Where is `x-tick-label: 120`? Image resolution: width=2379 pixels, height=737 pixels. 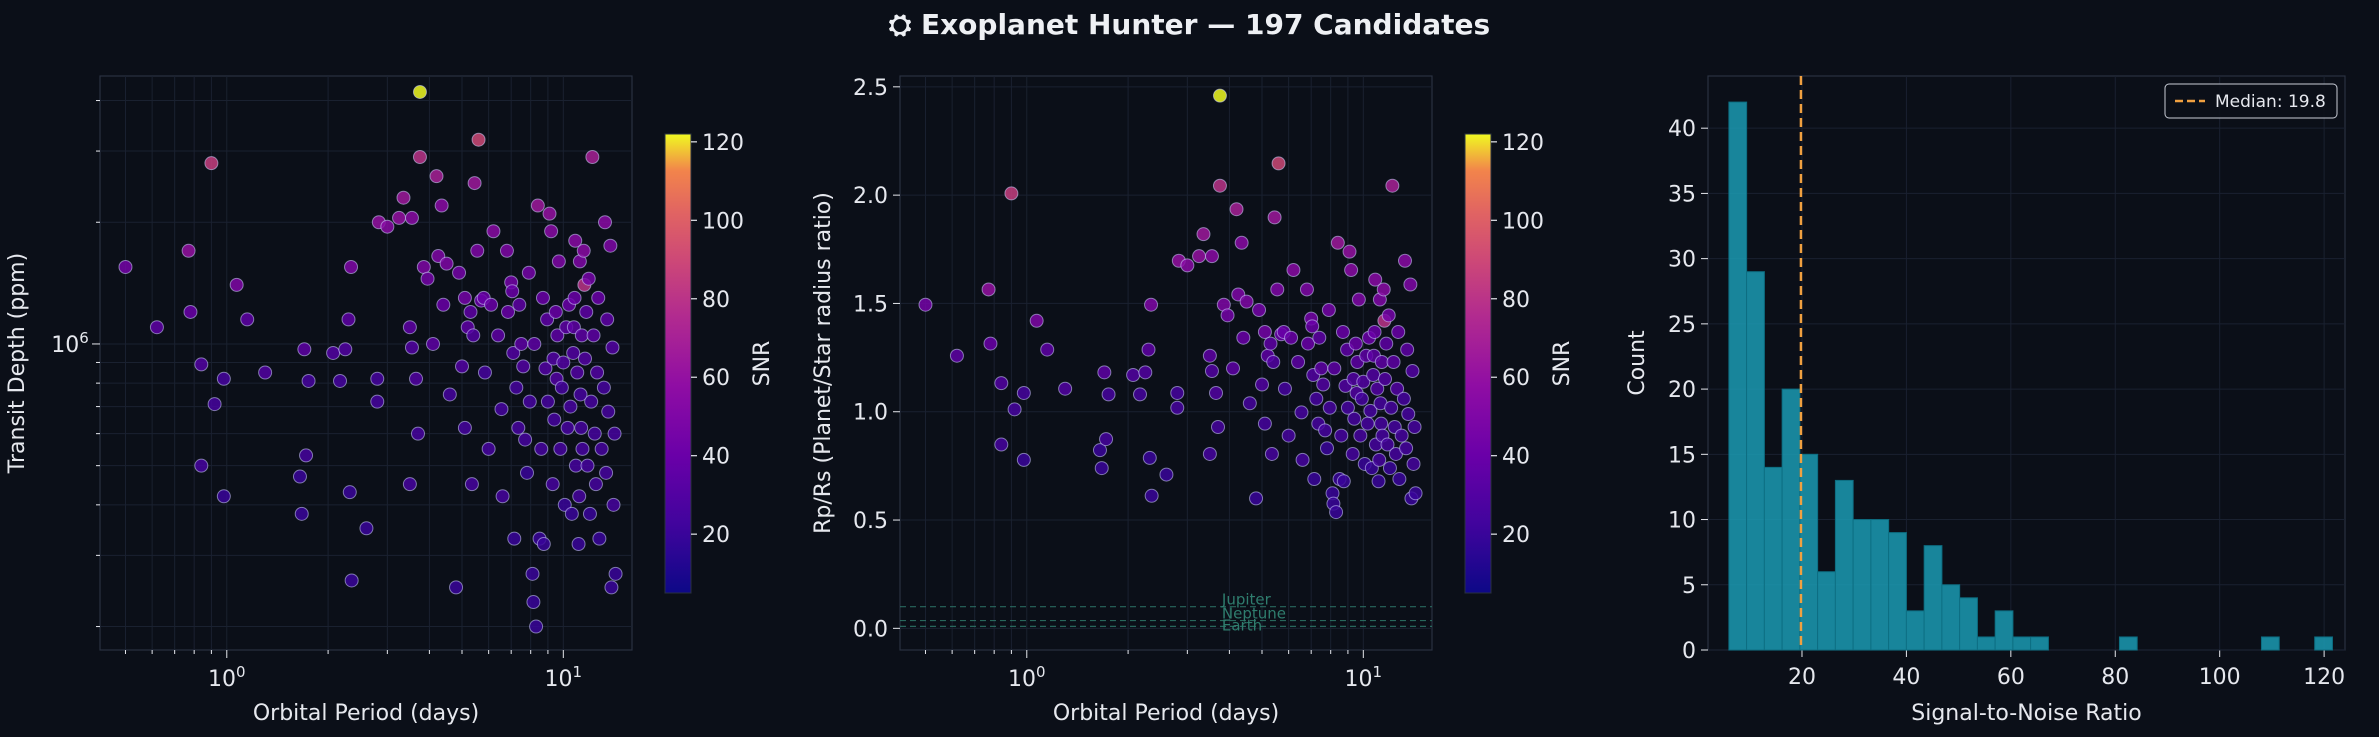
x-tick-label: 120 is located at coordinates (2324, 677).